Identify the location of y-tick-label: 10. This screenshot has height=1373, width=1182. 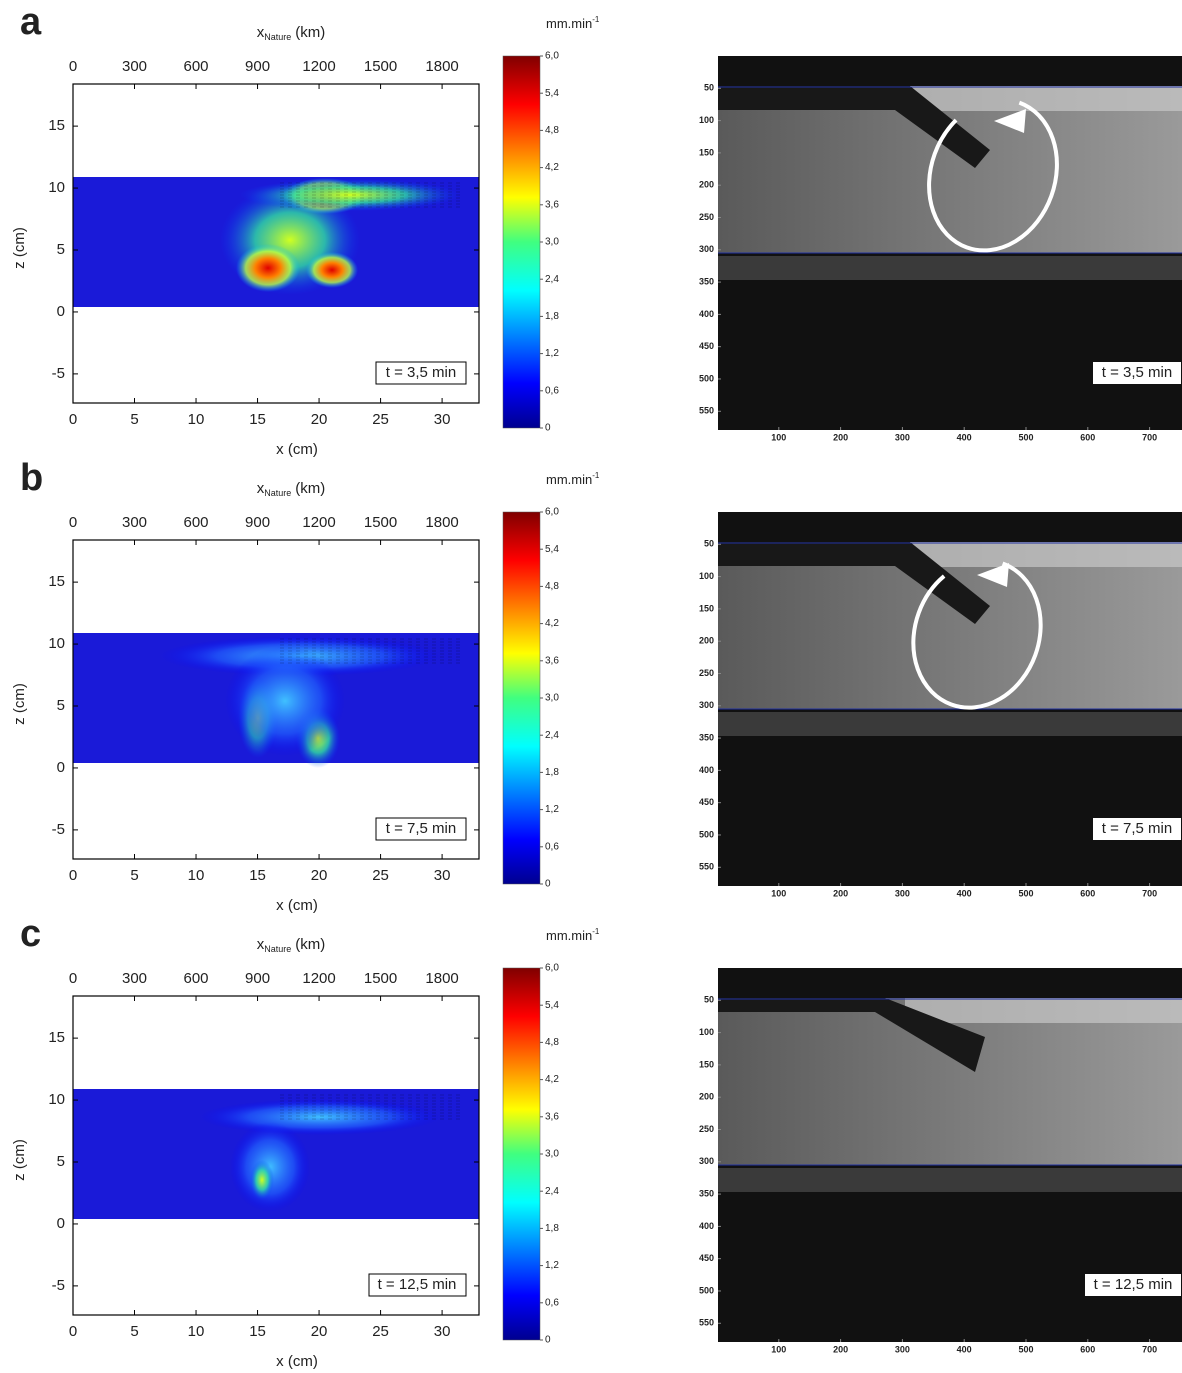
(56, 1099).